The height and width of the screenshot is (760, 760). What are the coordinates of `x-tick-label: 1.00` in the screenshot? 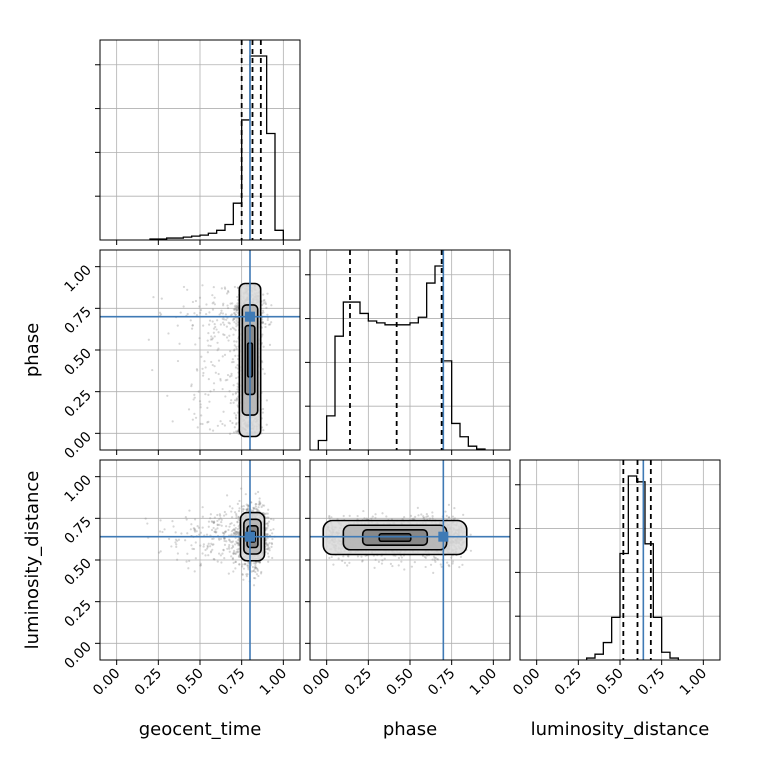 It's located at (273, 682).